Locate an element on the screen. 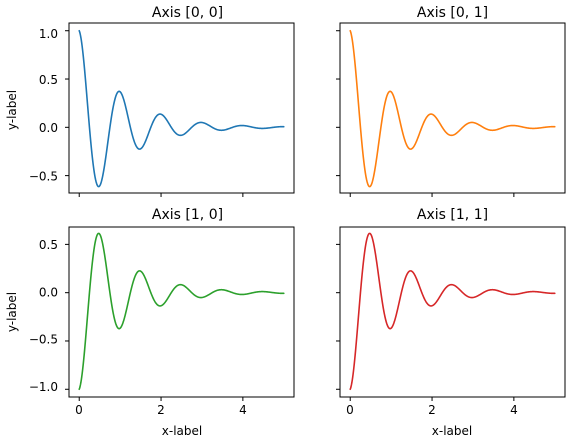 The image size is (570, 440). subplot-title: Axis [0, 1] is located at coordinates (452, 13).